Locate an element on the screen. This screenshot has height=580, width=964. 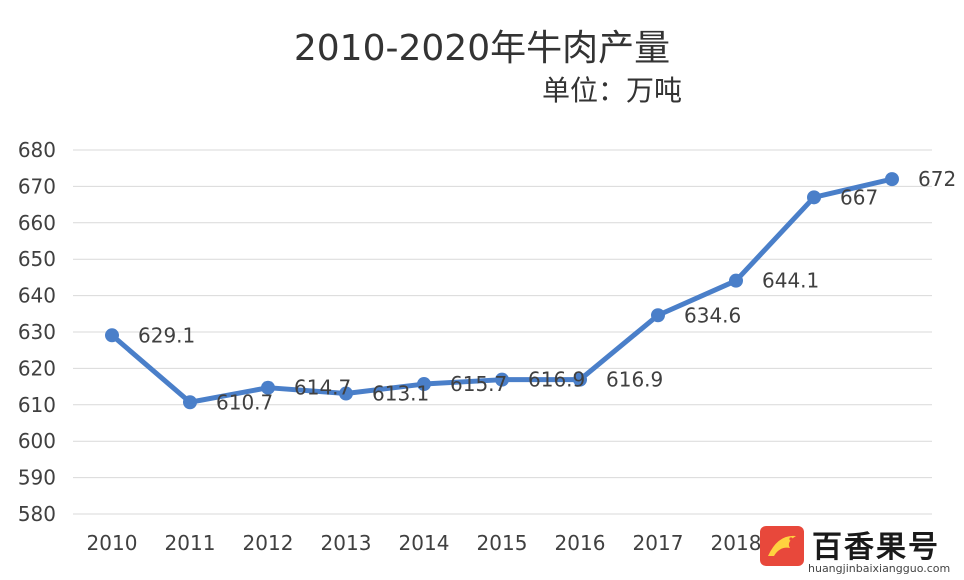
data-label: 667 is located at coordinates (859, 197).